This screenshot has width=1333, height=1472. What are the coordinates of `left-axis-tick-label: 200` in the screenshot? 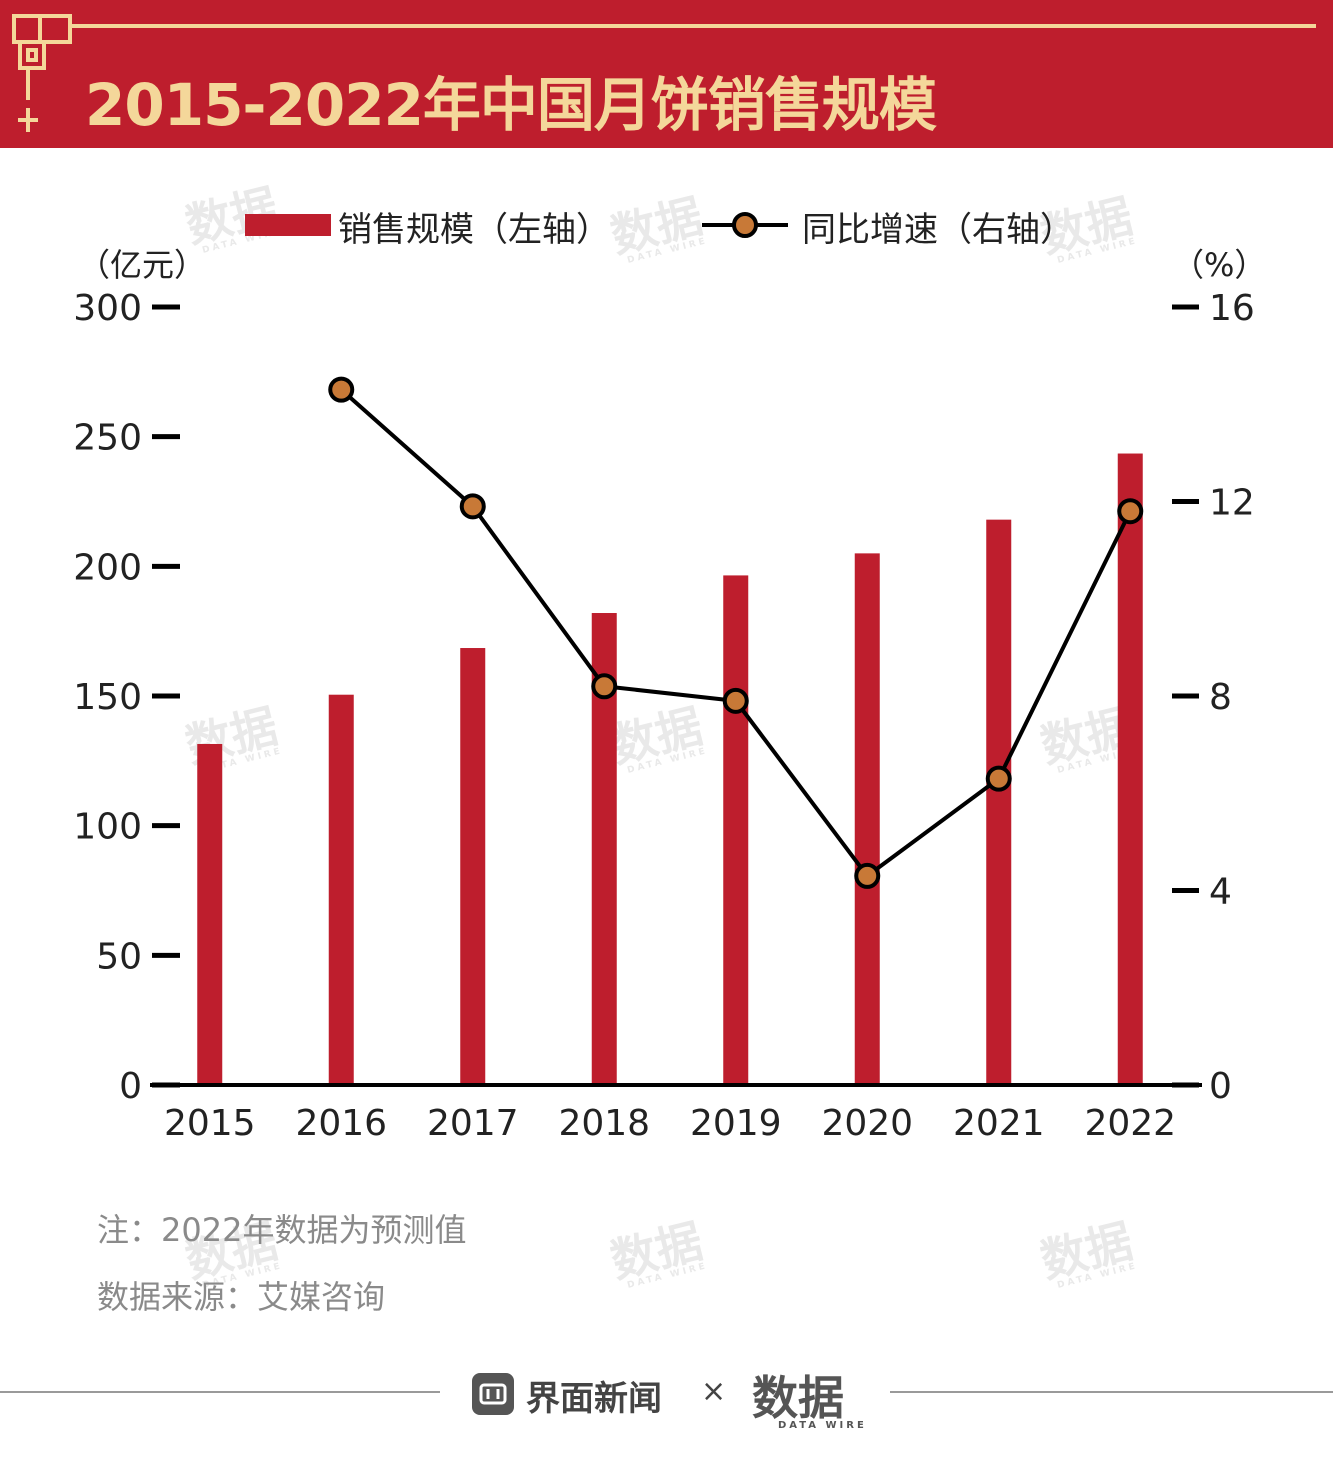 It's located at (107, 567).